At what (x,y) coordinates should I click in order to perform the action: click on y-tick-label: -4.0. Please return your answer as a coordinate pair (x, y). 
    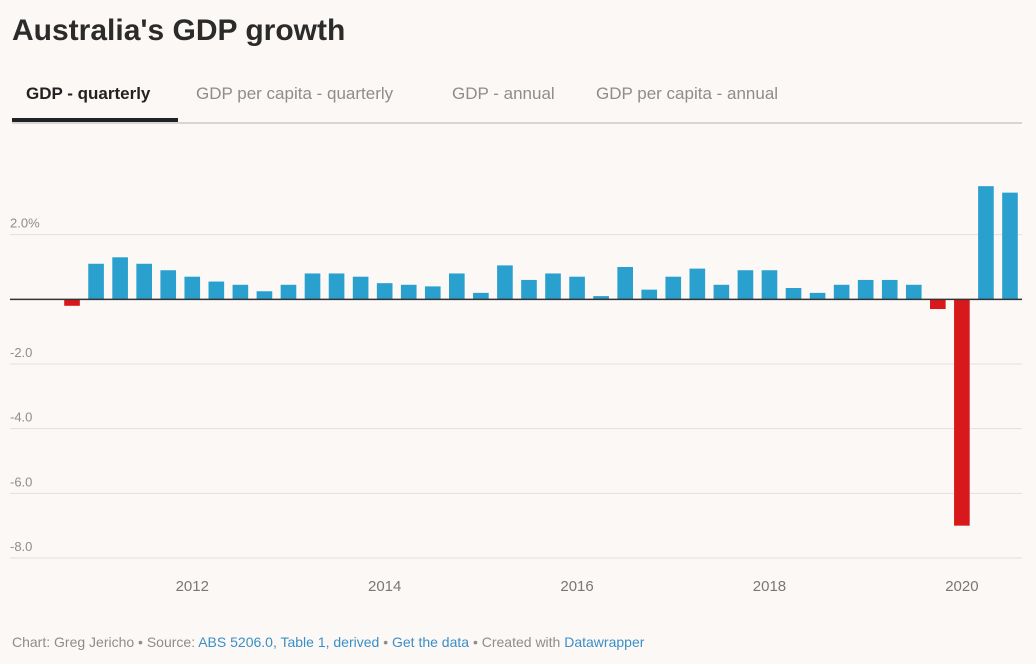
    Looking at the image, I should click on (21, 417).